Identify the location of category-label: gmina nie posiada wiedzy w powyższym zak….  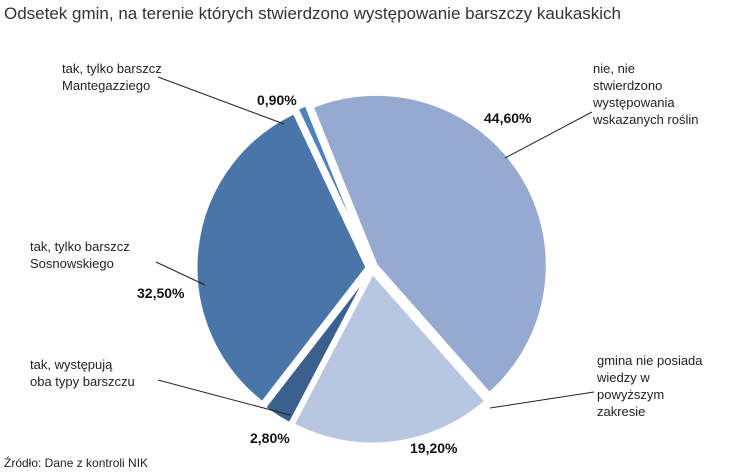
(650, 386).